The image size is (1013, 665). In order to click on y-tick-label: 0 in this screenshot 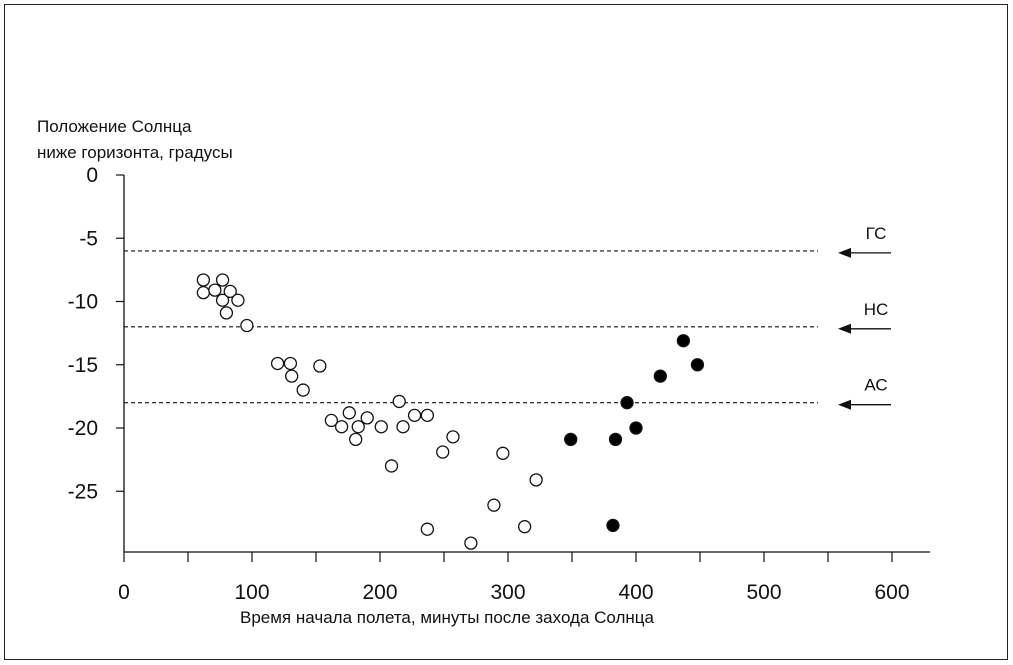, I will do `click(92, 175)`.